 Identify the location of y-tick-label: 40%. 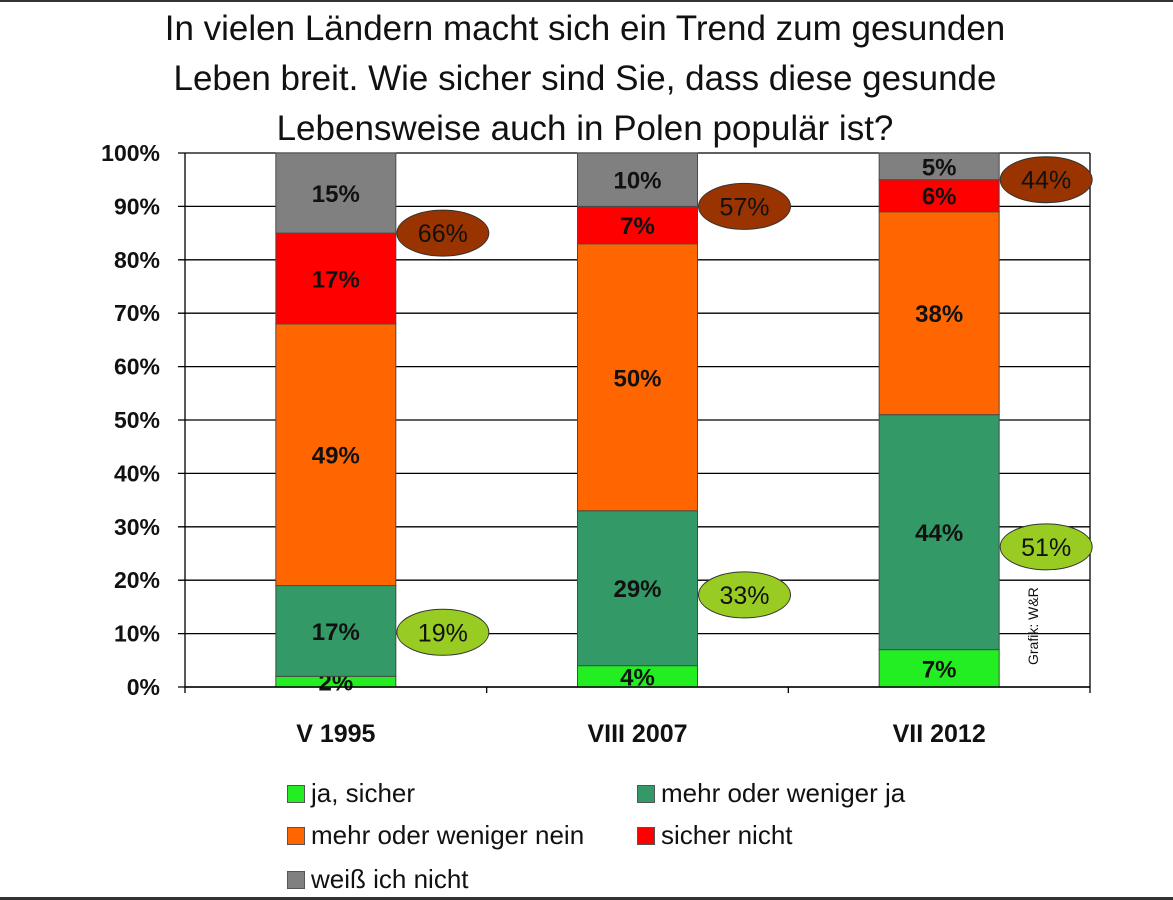
(137, 473).